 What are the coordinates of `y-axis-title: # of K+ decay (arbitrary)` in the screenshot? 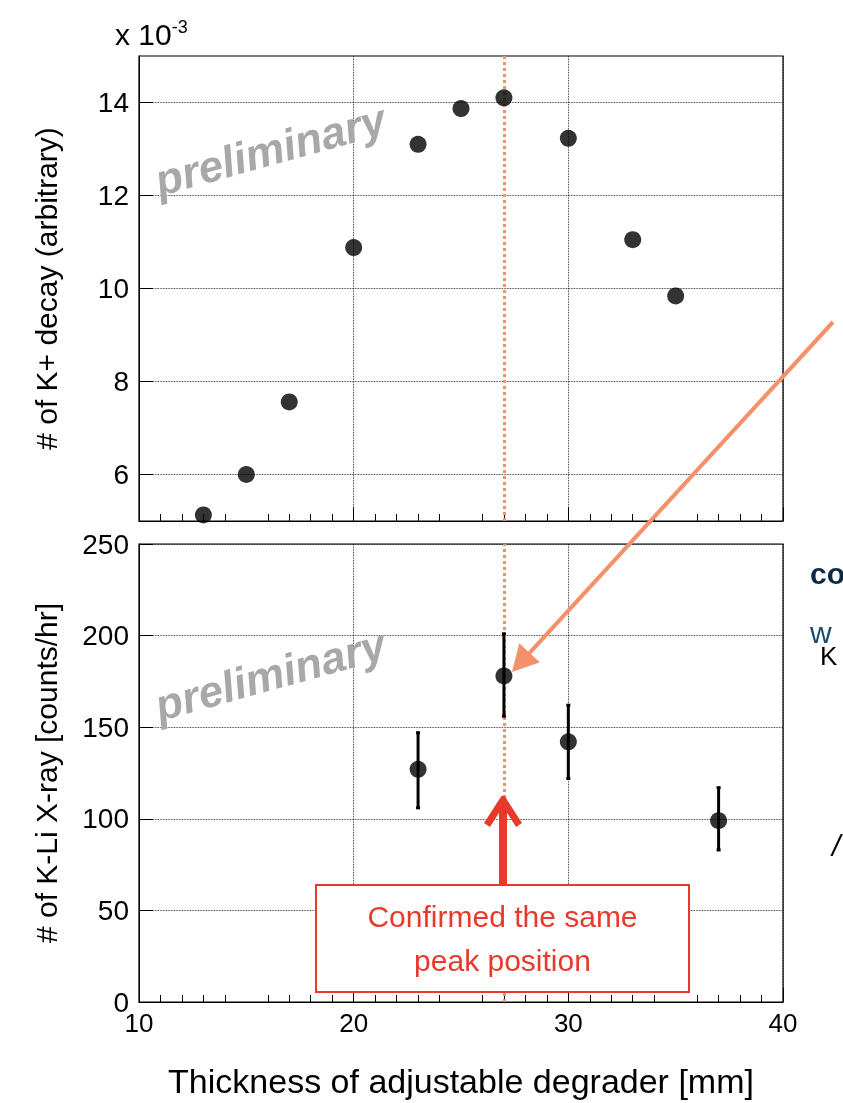 It's located at (46, 288).